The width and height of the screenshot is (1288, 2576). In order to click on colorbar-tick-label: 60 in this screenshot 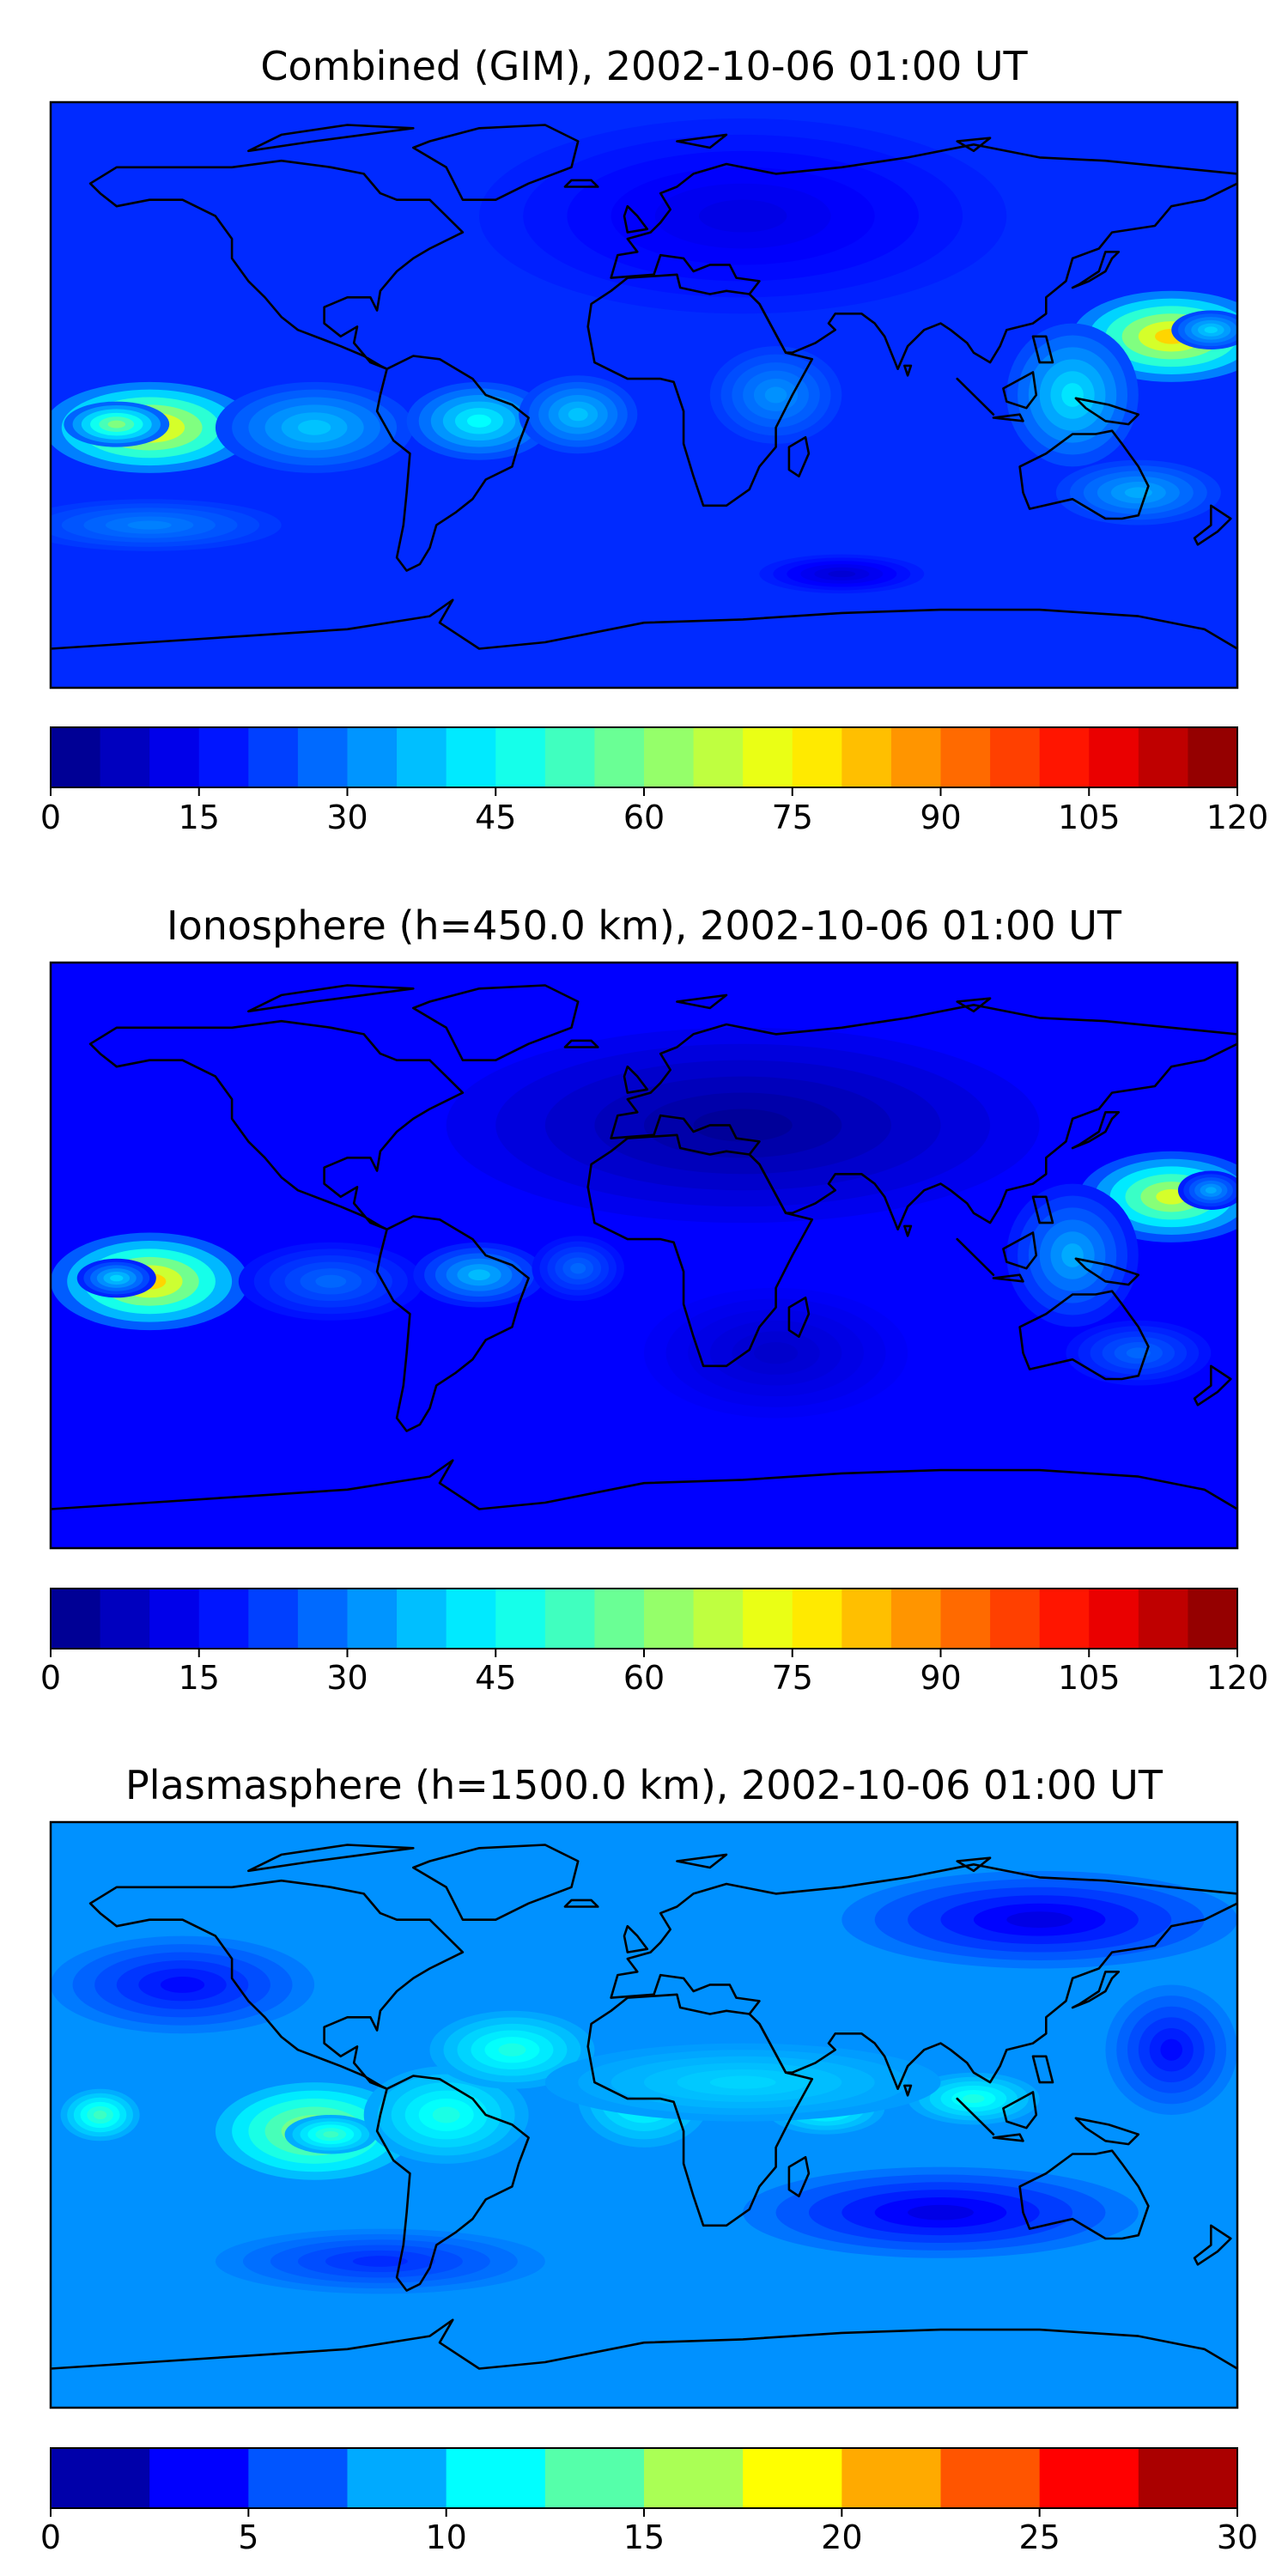, I will do `click(644, 1678)`.